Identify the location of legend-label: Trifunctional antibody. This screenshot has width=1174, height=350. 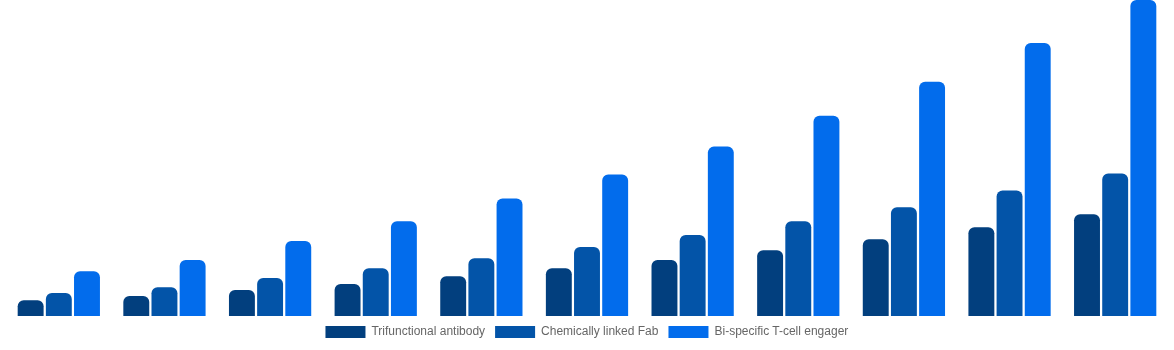
(428, 331).